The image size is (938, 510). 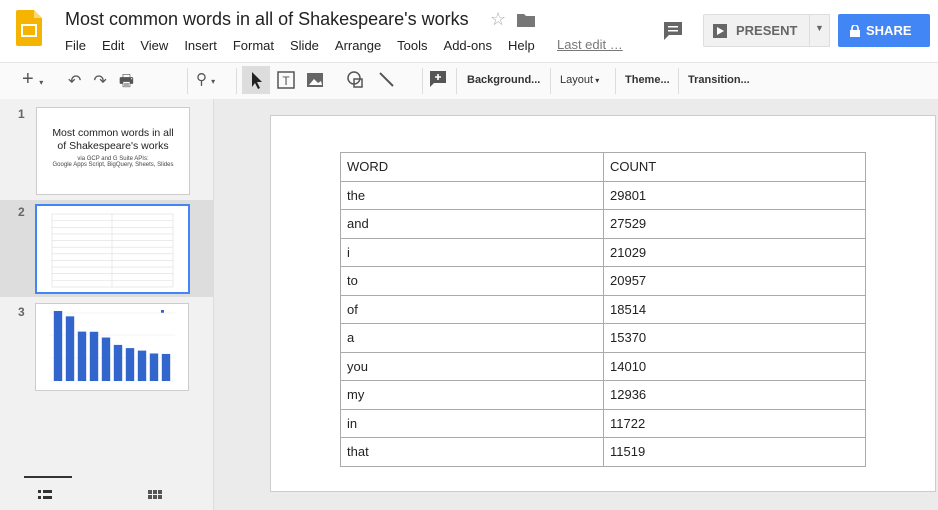 I want to click on table-row: and 27529, so click(x=603, y=224).